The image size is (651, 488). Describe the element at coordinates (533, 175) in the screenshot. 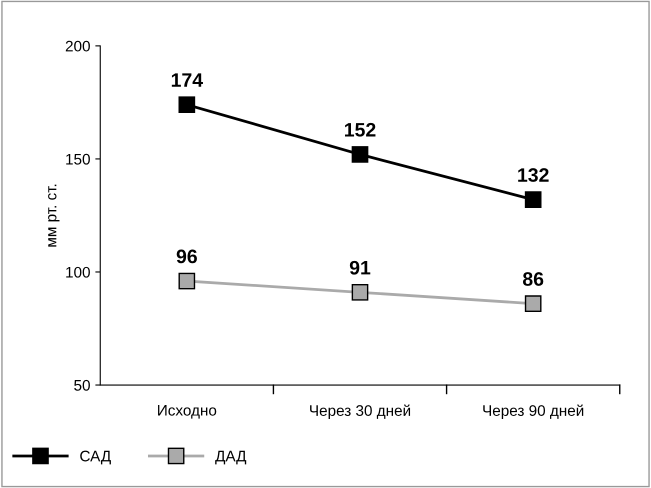

I see `data-label: 132` at that location.